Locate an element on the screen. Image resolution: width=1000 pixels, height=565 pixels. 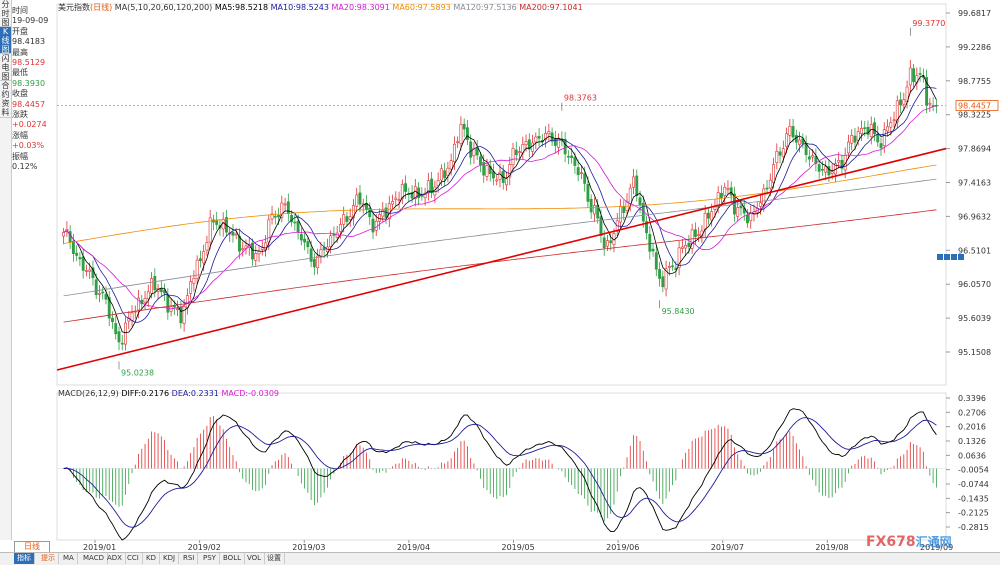
tab-contract-info: 合约资料 is located at coordinates (5, 99).